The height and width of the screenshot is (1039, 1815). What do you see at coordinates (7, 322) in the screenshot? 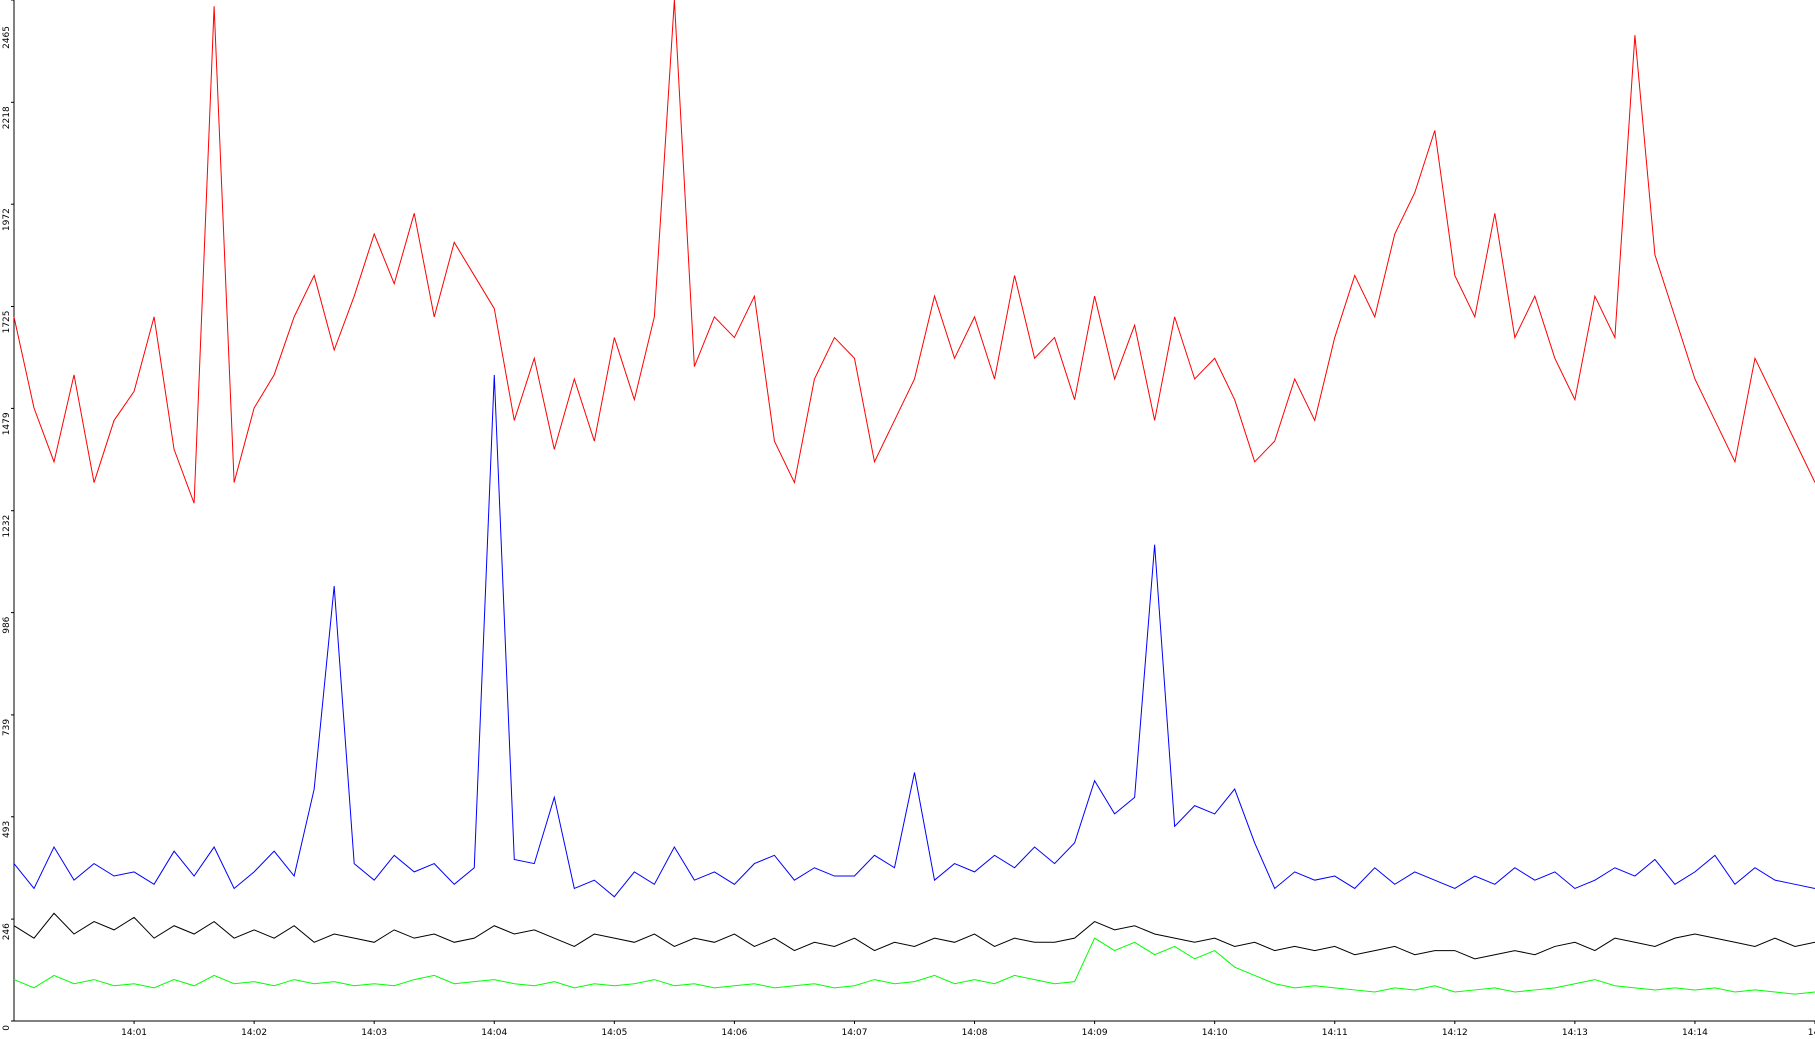
I see `y-tick-label: 1725` at bounding box center [7, 322].